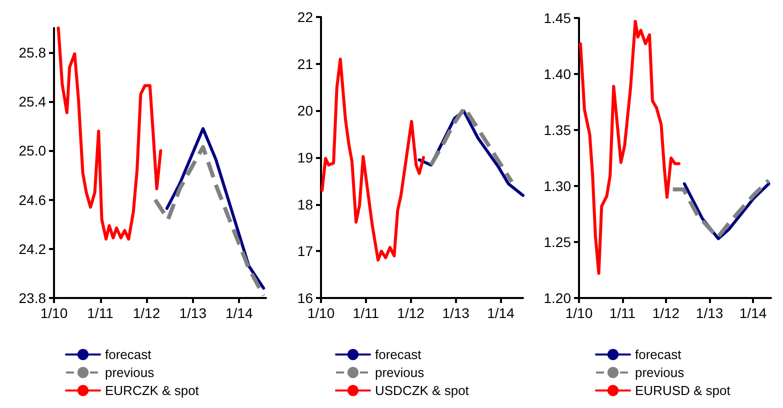 Image resolution: width=783 pixels, height=408 pixels. What do you see at coordinates (32, 200) in the screenshot?
I see `y-tick-label: 24.6` at bounding box center [32, 200].